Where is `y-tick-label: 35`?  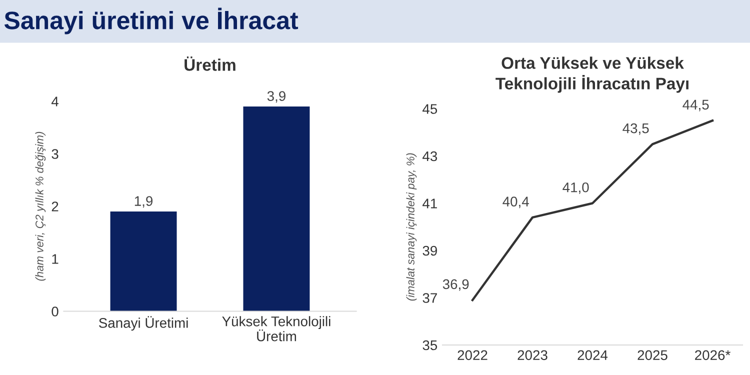 y-tick-label: 35 is located at coordinates (430, 345).